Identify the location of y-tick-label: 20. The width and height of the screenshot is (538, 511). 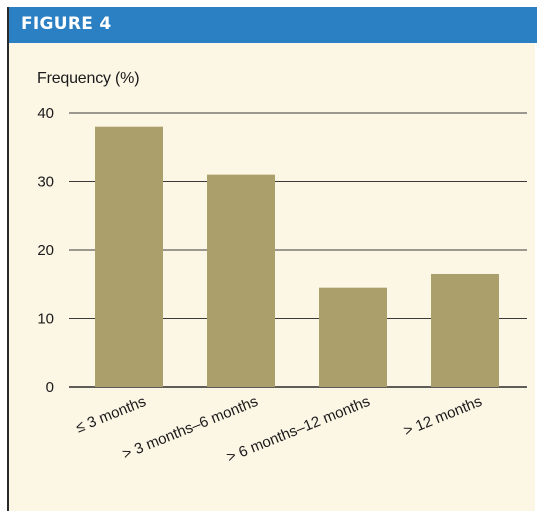
(45, 250).